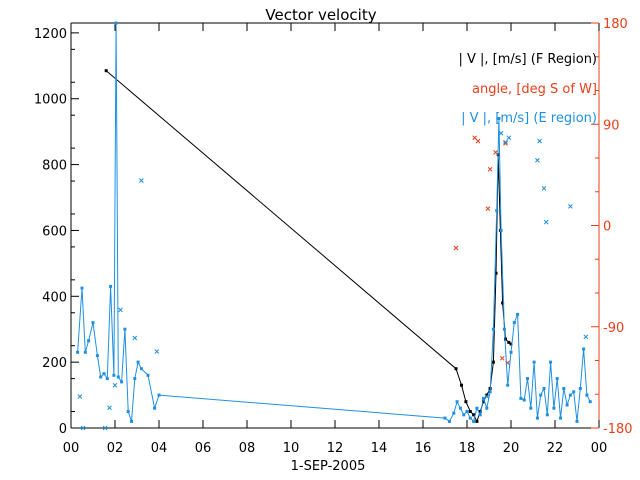 This screenshot has height=480, width=640. Describe the element at coordinates (320, 15) in the screenshot. I see `chart-title: Vector velocity` at that location.